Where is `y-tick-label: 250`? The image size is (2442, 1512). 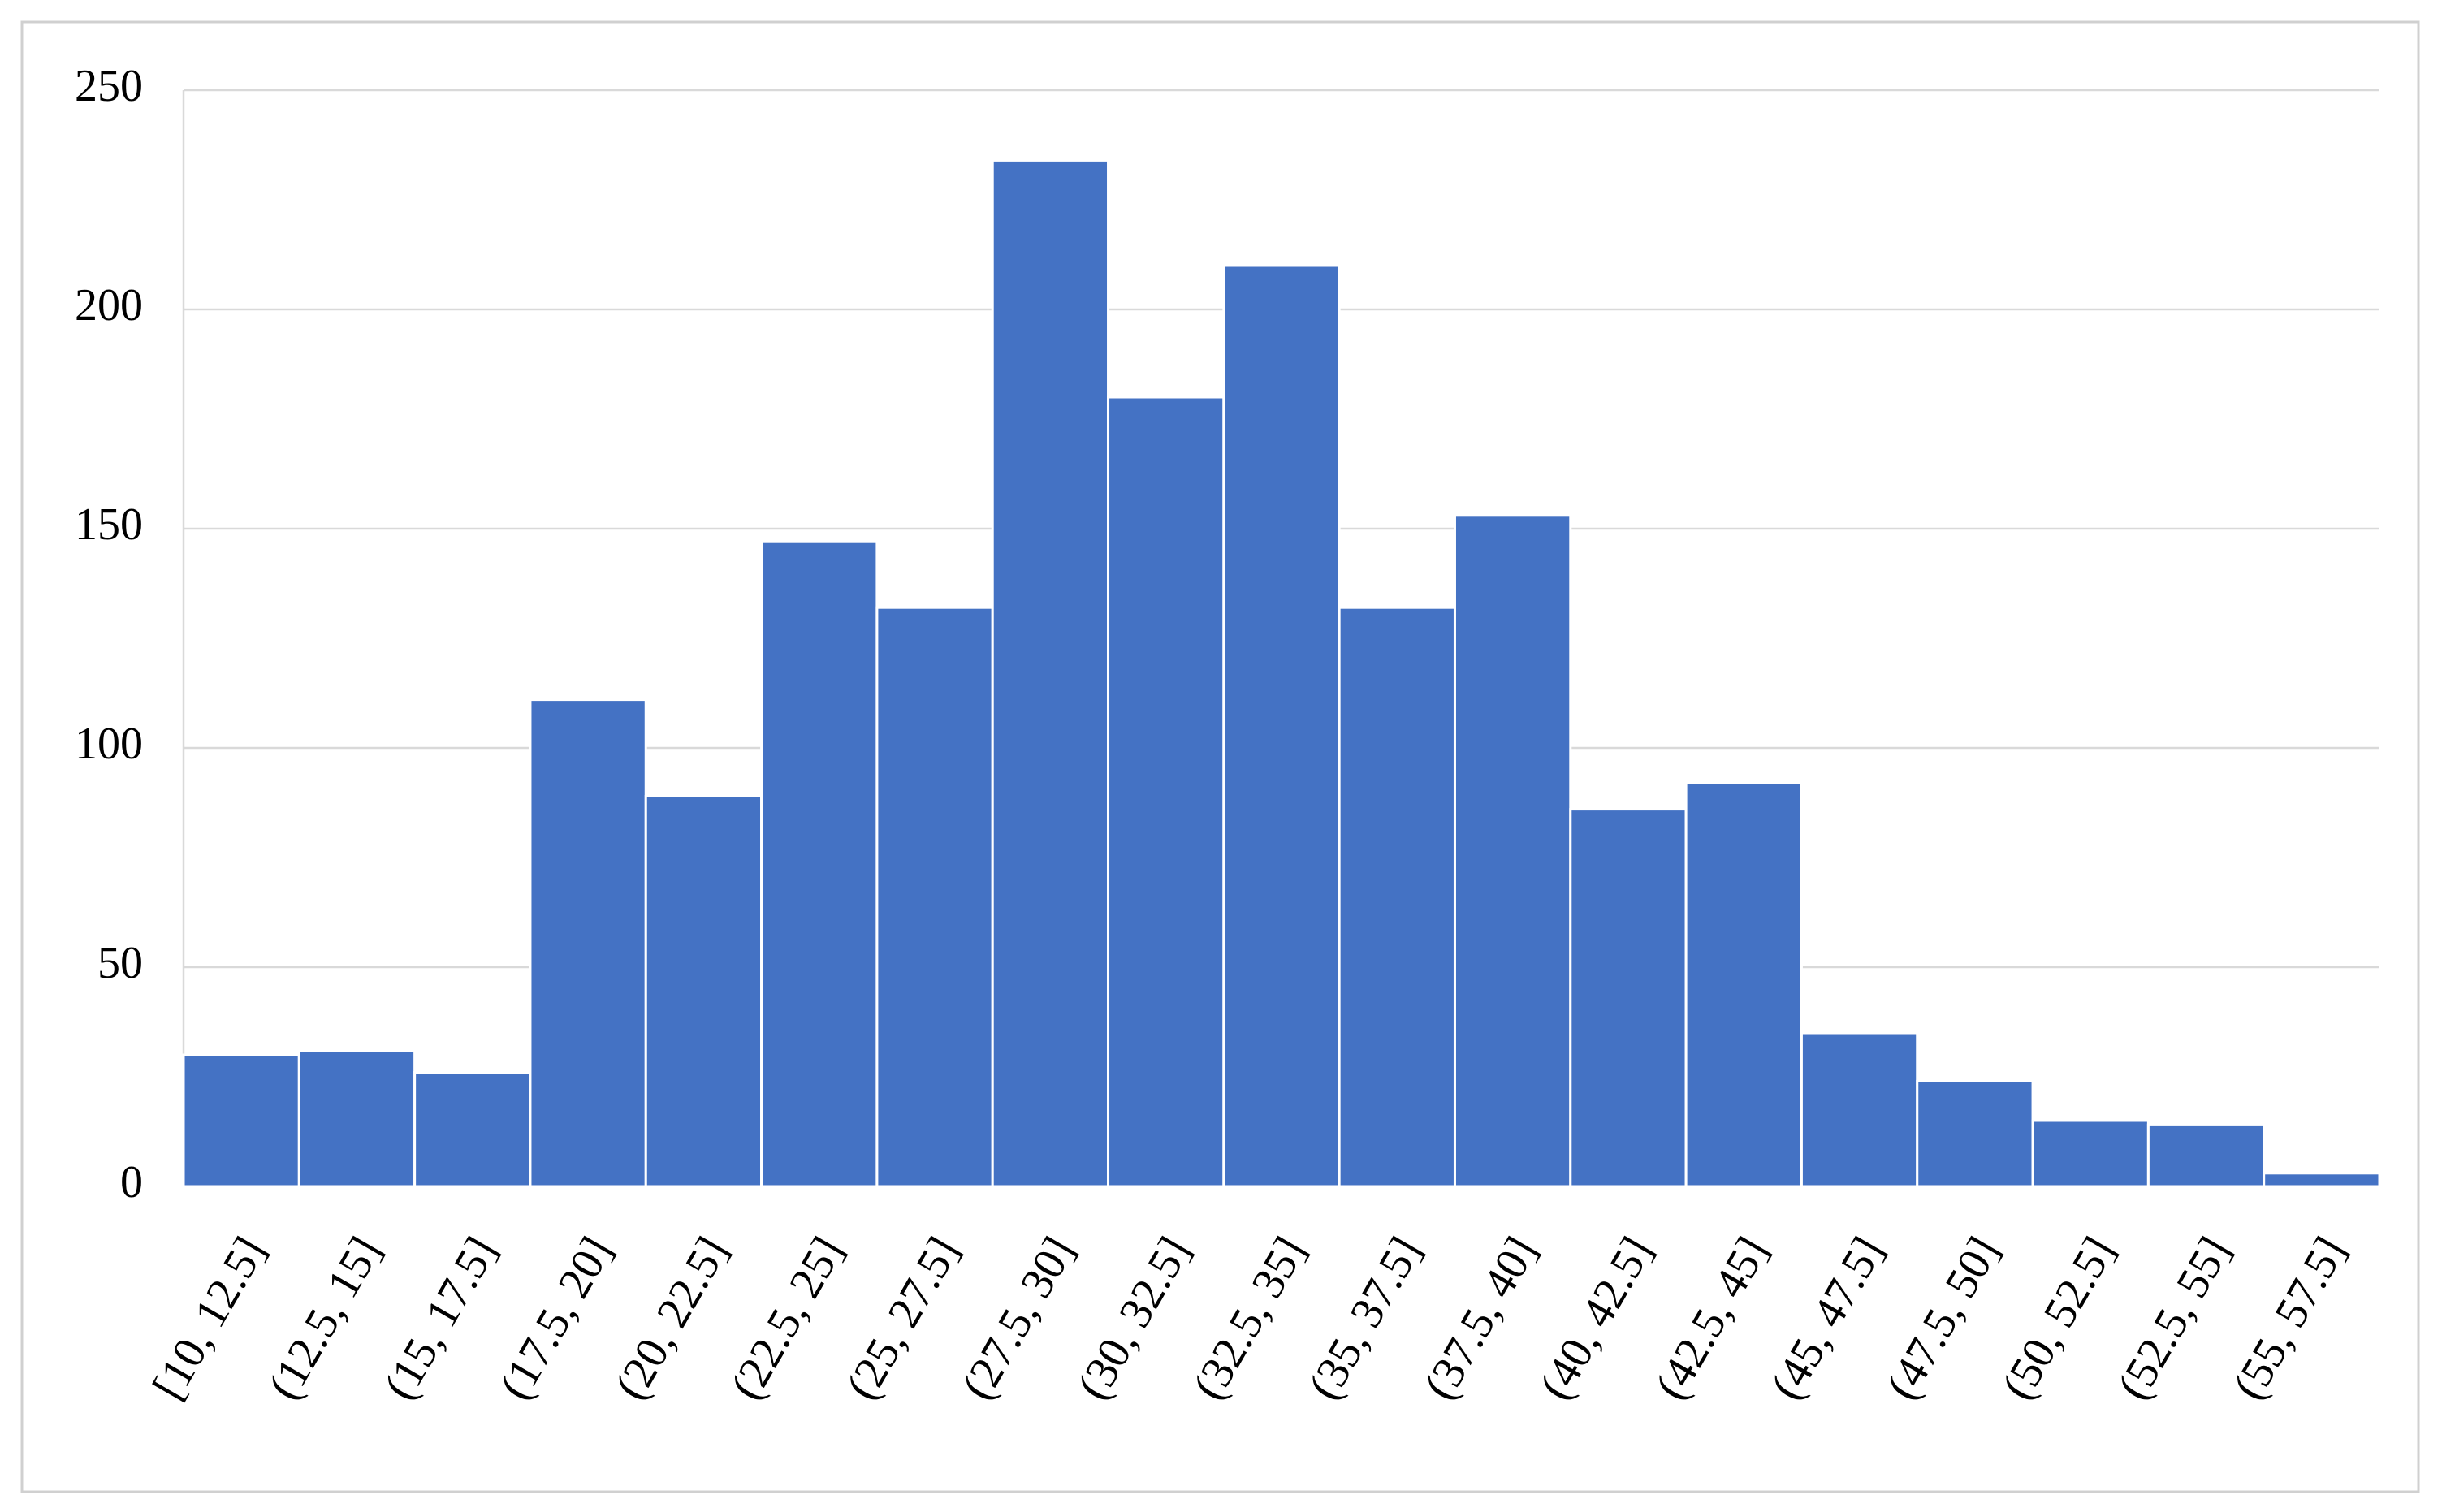 y-tick-label: 250 is located at coordinates (109, 86).